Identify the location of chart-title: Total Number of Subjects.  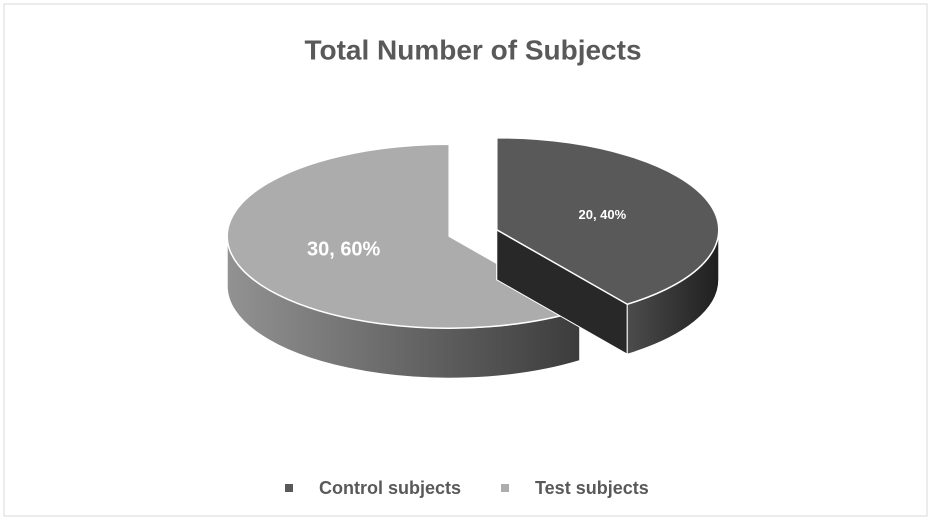
(472, 49).